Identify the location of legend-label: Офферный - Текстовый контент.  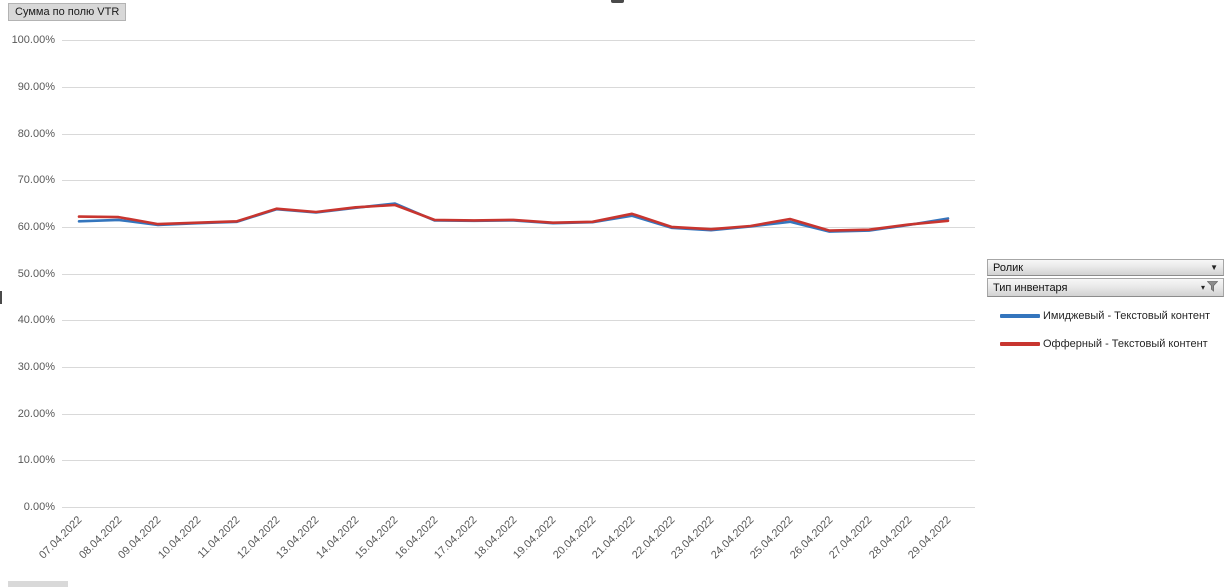
(1125, 344).